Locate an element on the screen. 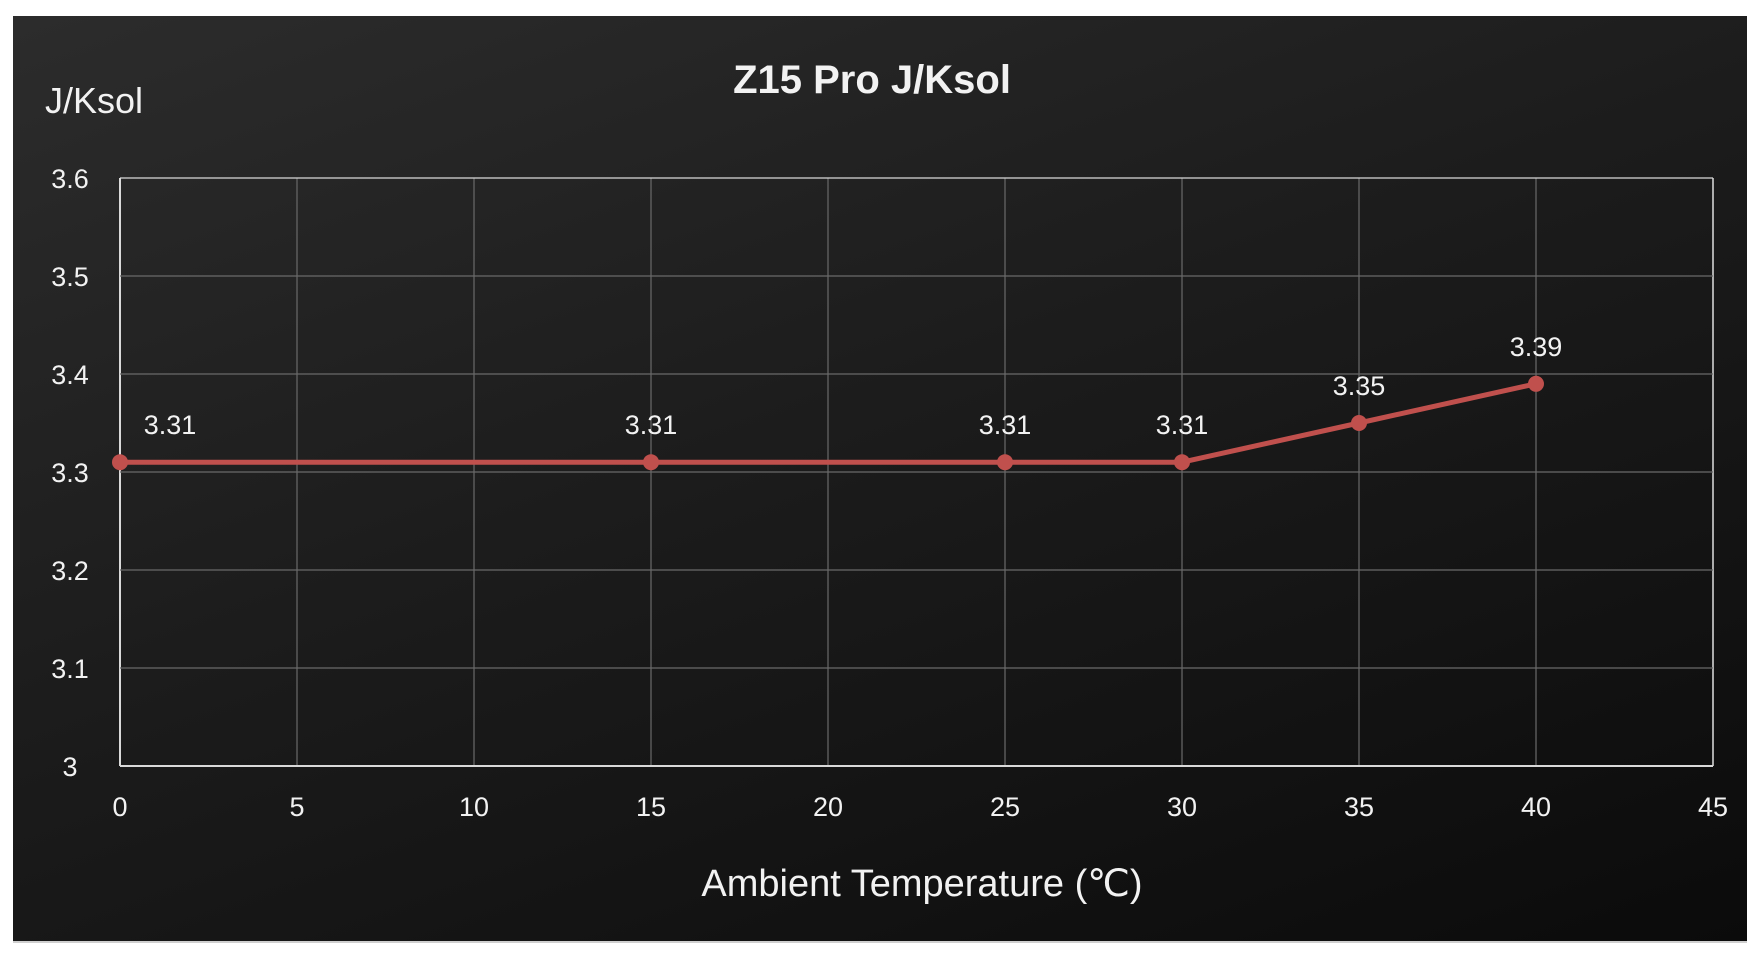  y-tick-label: 3.5 is located at coordinates (70, 277).